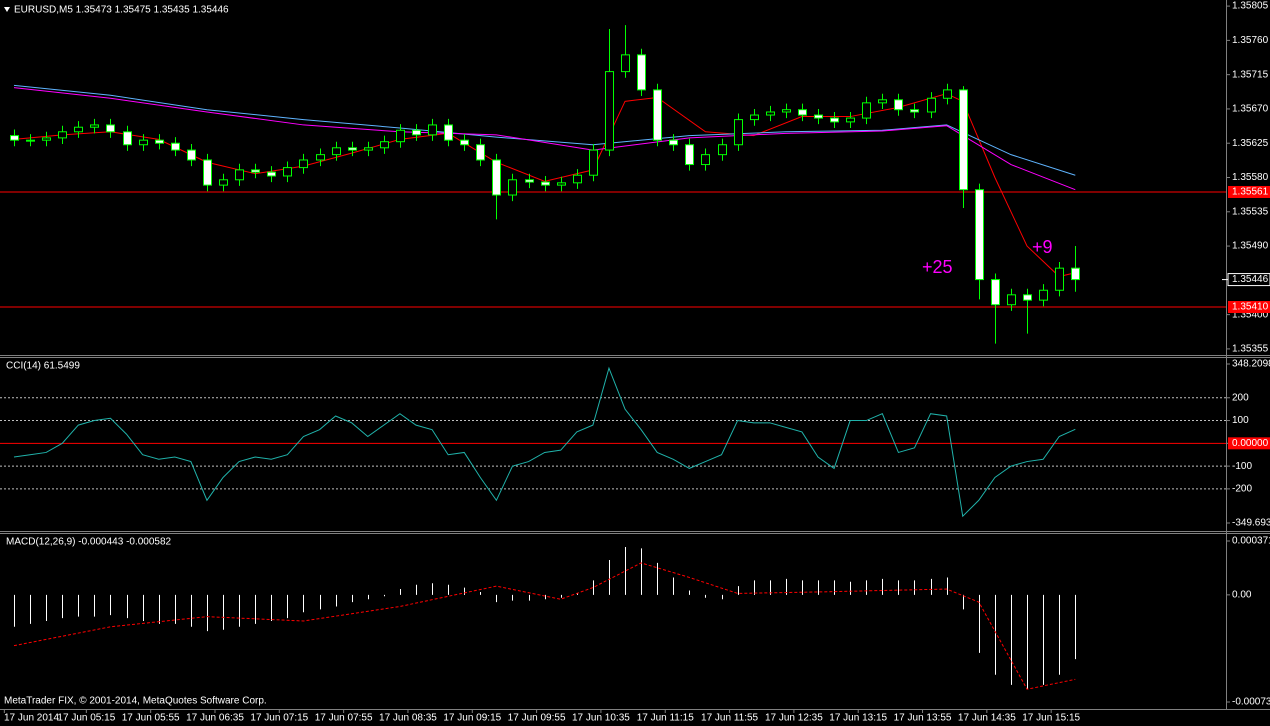  Describe the element at coordinates (1042, 247) in the screenshot. I see `trade-annotation: +9` at that location.